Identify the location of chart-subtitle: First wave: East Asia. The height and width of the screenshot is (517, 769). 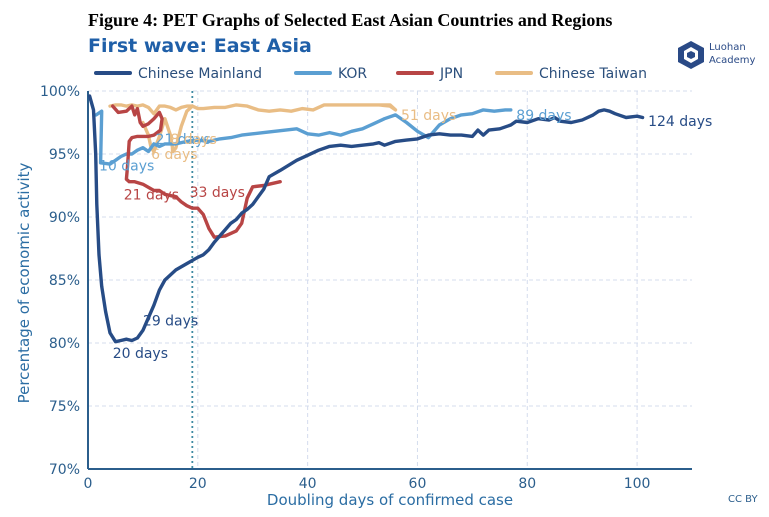
(200, 46).